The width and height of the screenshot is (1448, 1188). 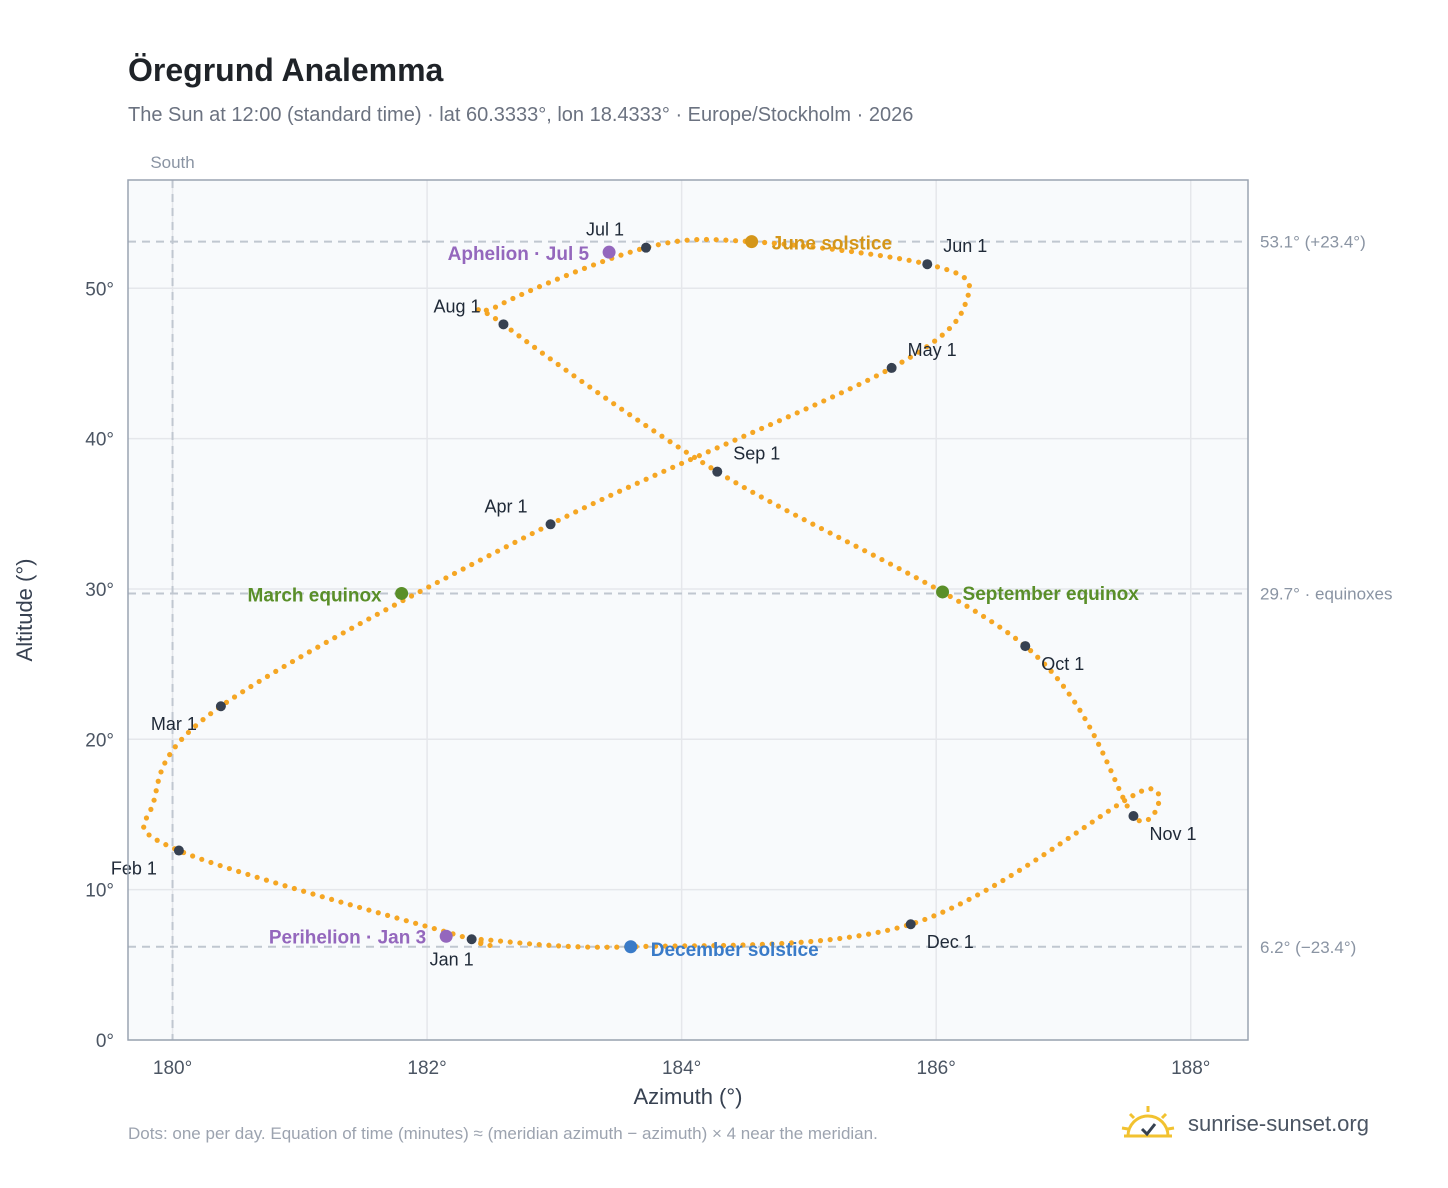 What do you see at coordinates (1244, 1124) in the screenshot?
I see `brand: sunrise-sunset.org` at bounding box center [1244, 1124].